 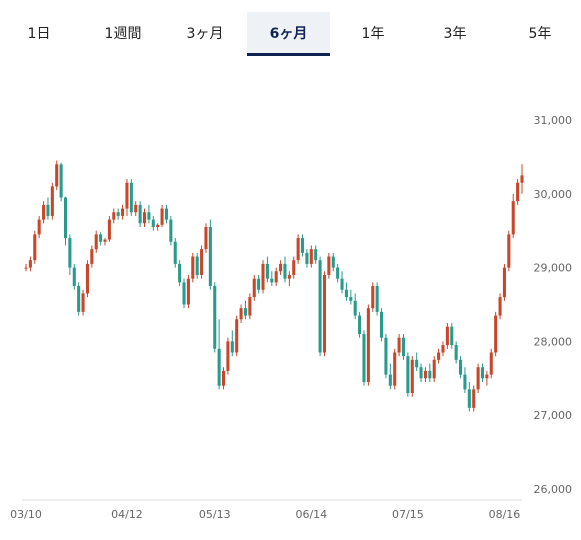 I want to click on tab-1w: 1週間, so click(x=123, y=34).